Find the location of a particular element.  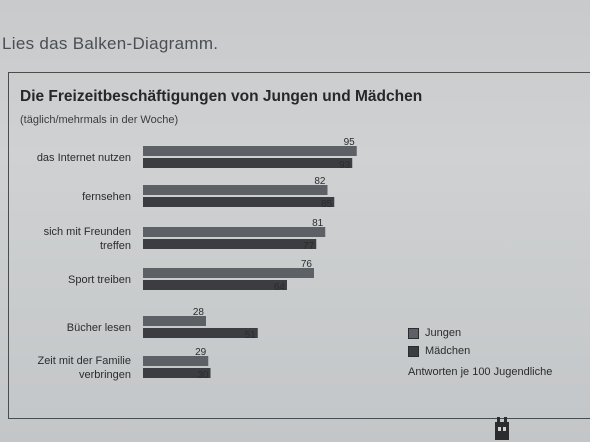

value-label: 82 is located at coordinates (320, 181).